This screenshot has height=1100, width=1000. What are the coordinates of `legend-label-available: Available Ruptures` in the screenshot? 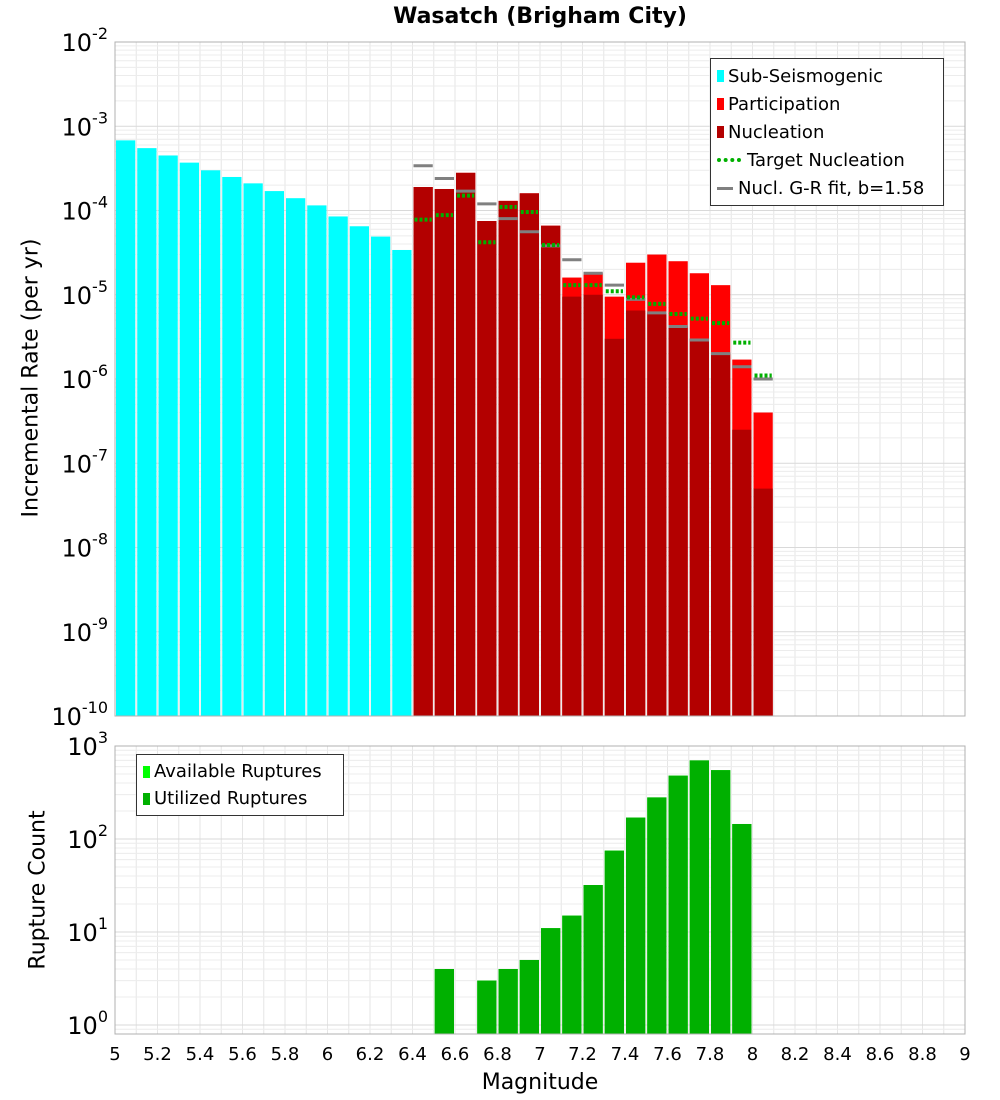 It's located at (238, 771).